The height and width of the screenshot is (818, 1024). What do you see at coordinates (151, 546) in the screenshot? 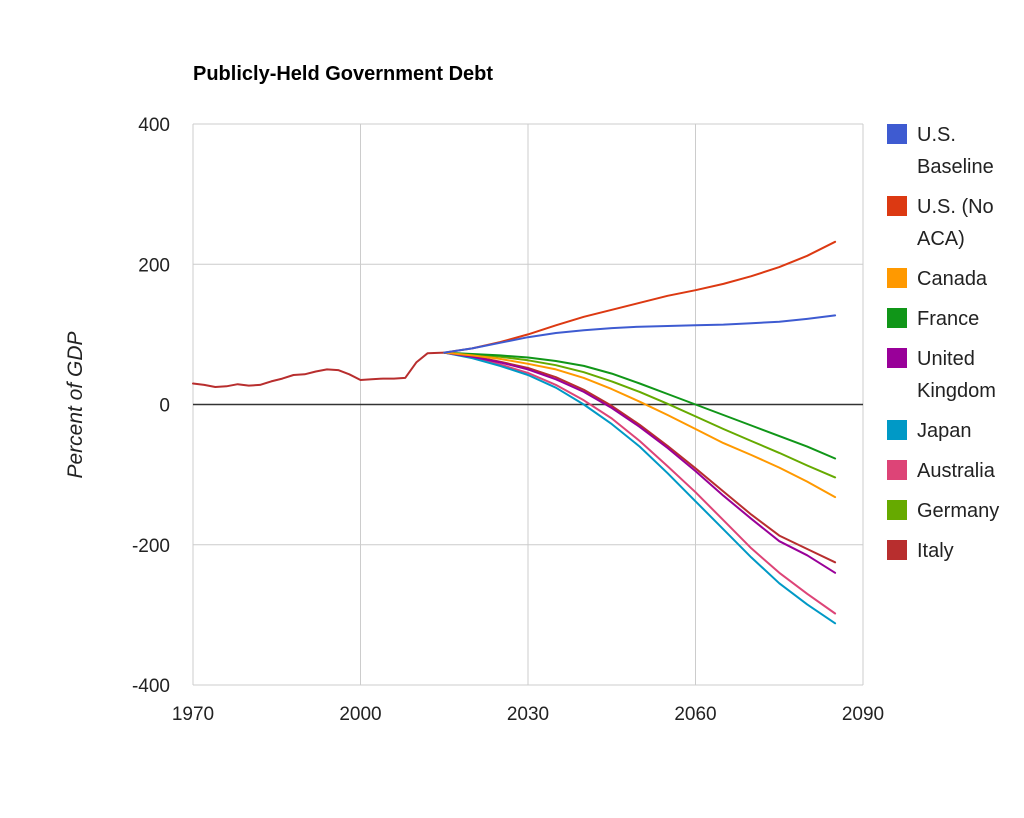
I see `y-tick-label: -200` at bounding box center [151, 546].